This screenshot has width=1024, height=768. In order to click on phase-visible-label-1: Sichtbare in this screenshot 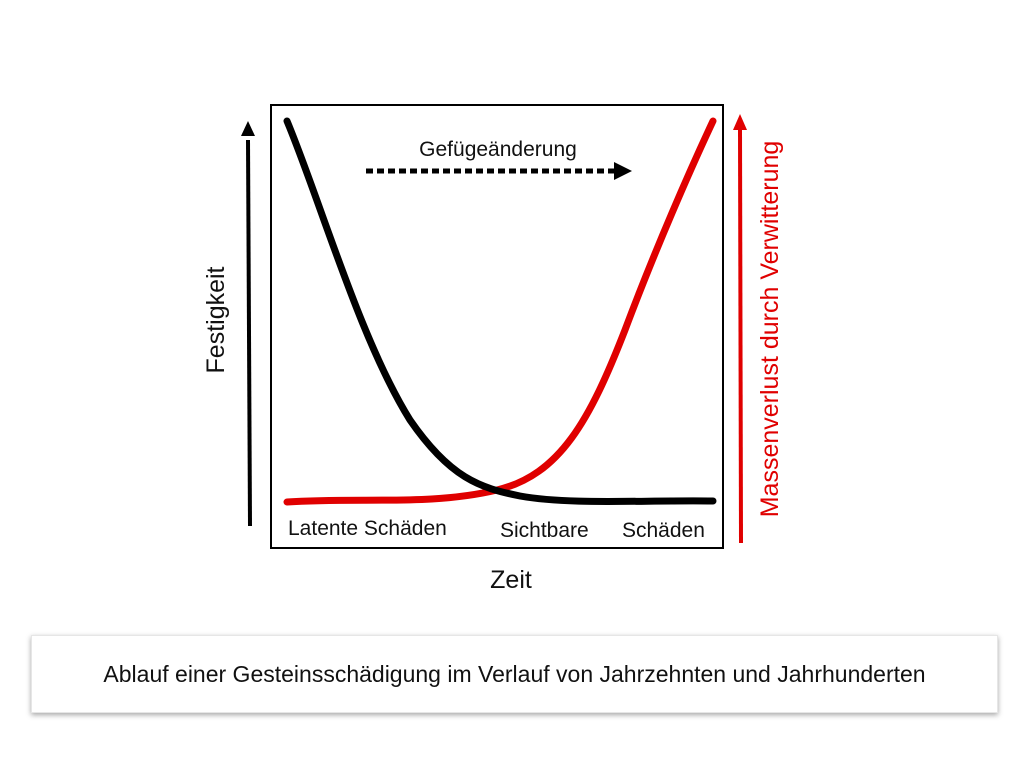, I will do `click(544, 530)`.